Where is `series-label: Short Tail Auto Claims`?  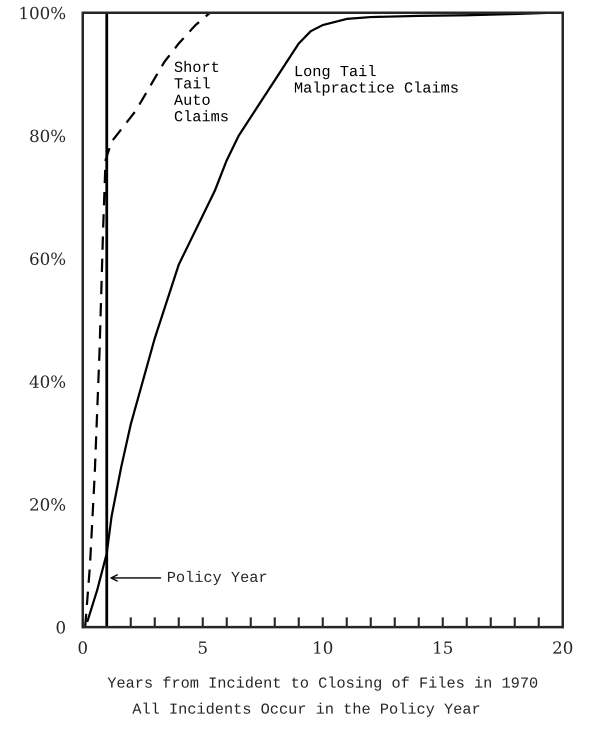
series-label: Short Tail Auto Claims is located at coordinates (201, 91).